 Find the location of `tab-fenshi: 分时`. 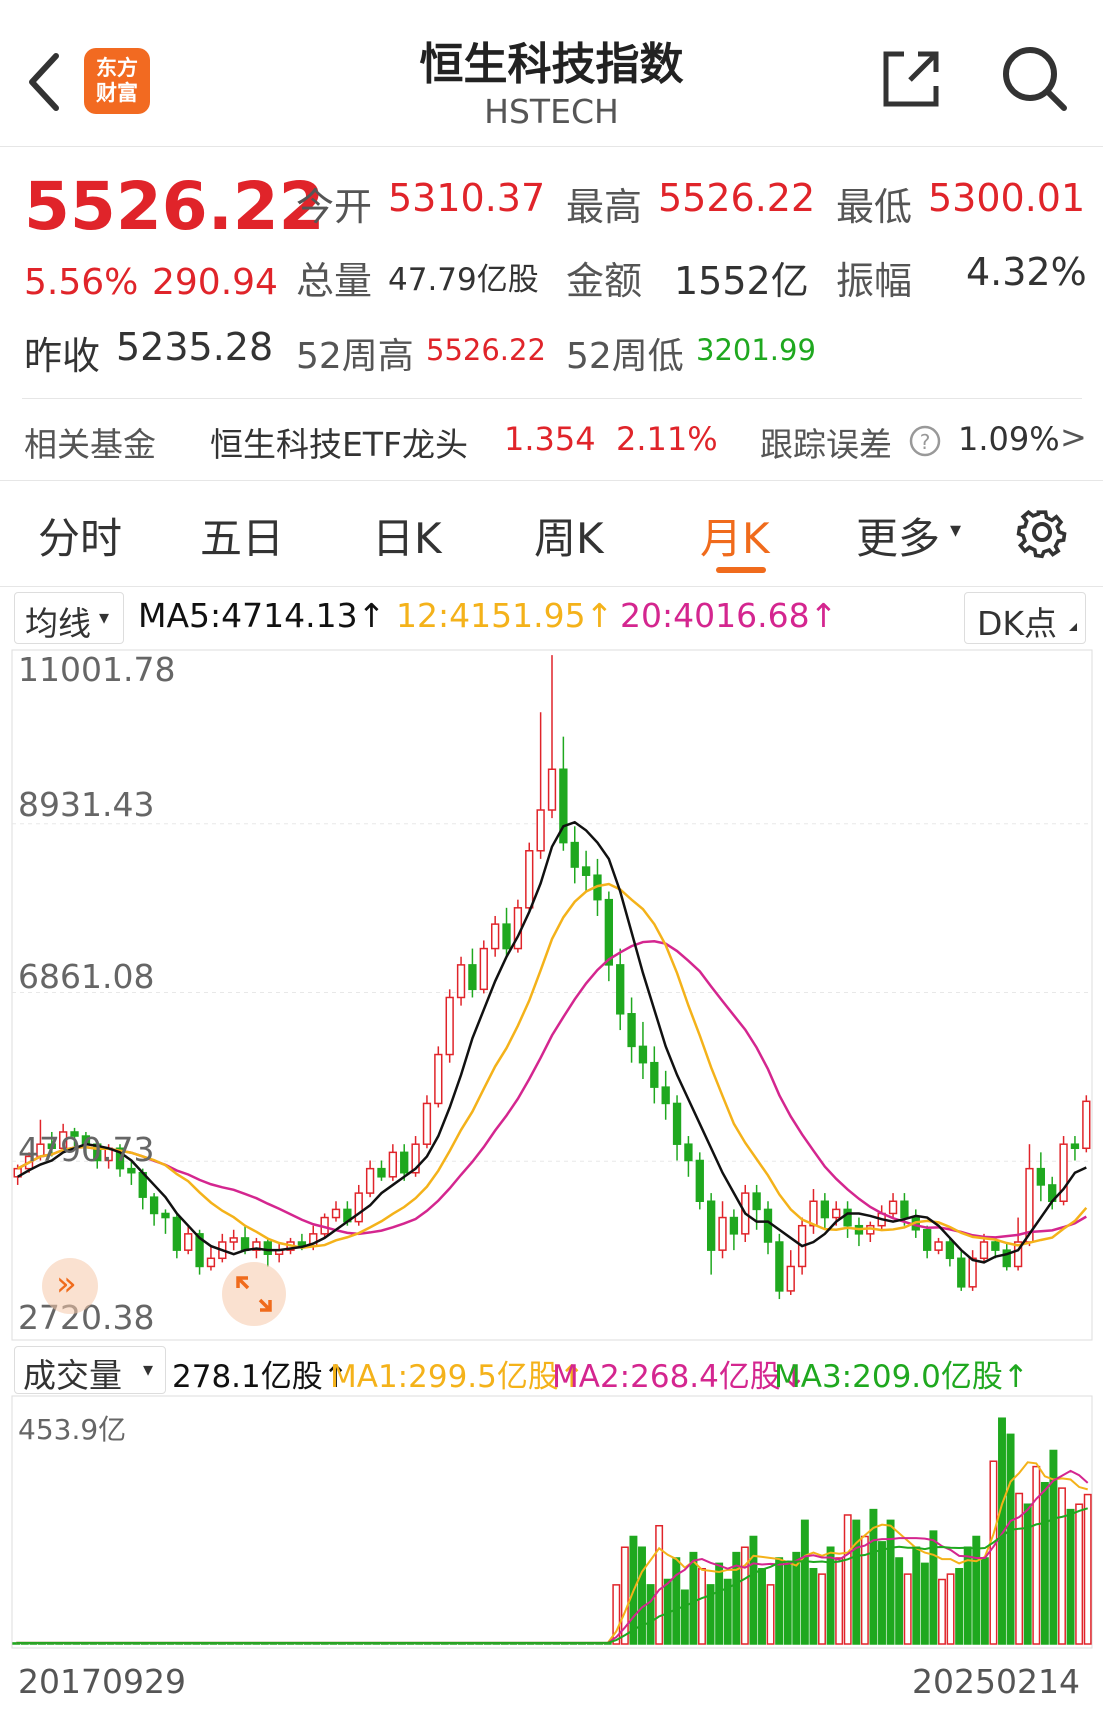

tab-fenshi: 分时 is located at coordinates (80, 538).